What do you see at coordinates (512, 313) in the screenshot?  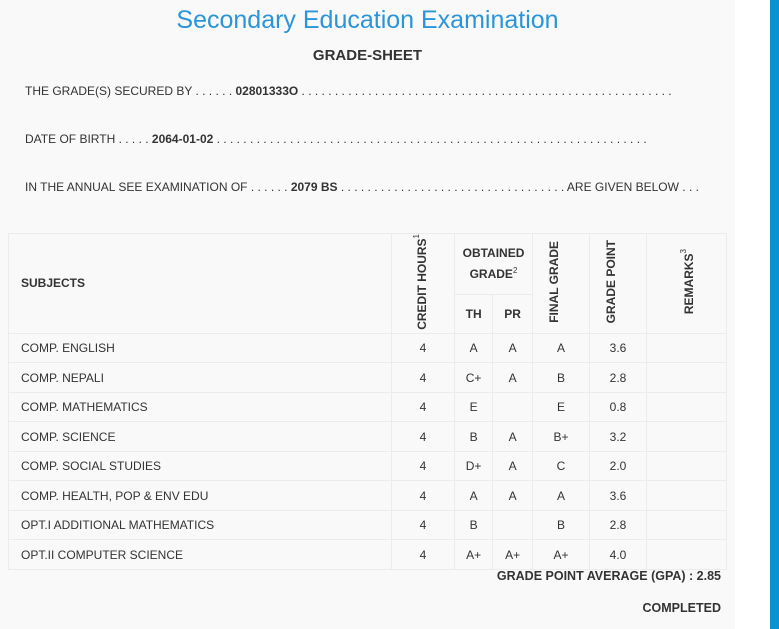 I see `header-pr: PR` at bounding box center [512, 313].